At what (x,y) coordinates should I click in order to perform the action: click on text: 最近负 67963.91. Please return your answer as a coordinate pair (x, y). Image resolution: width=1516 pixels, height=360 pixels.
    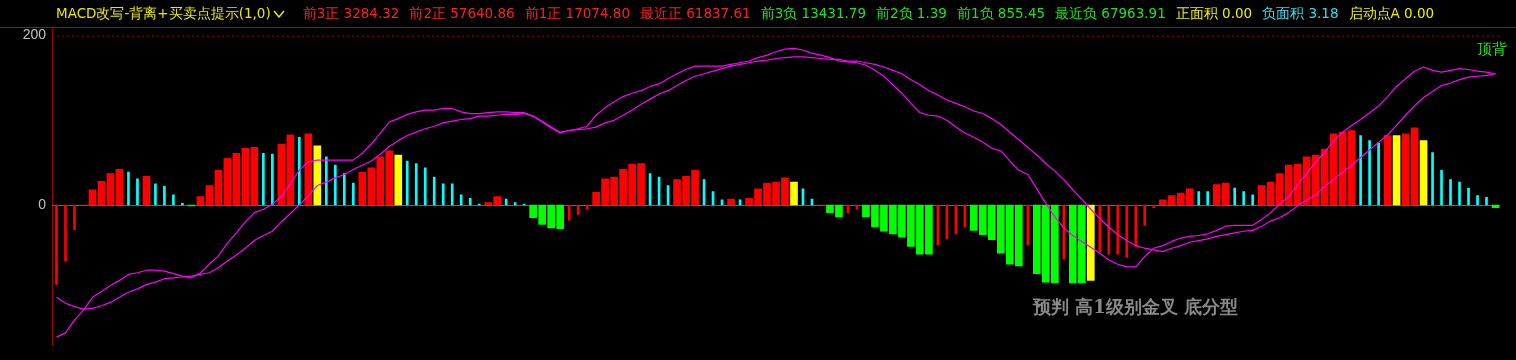
    Looking at the image, I should click on (1110, 14).